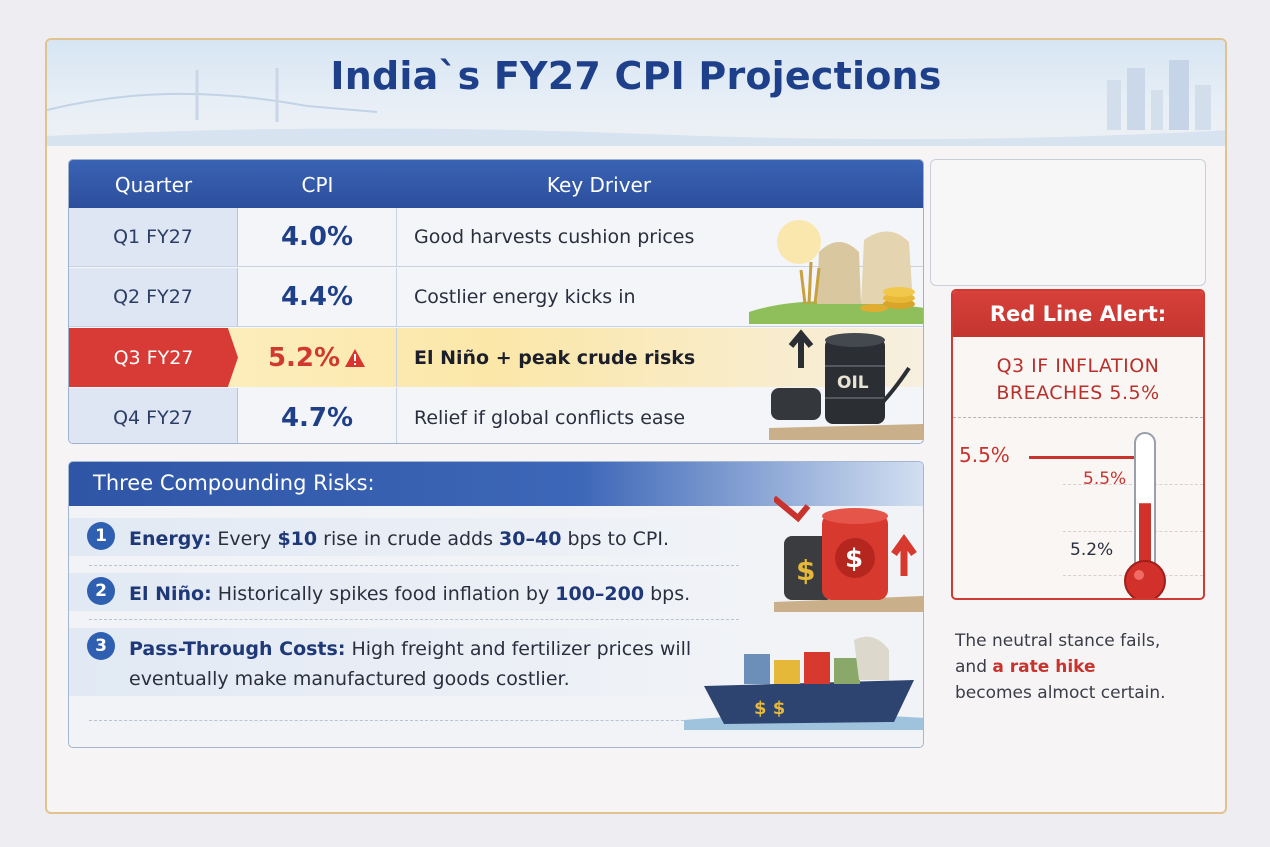  What do you see at coordinates (1145, 515) in the screenshot?
I see `thermometer-icon` at bounding box center [1145, 515].